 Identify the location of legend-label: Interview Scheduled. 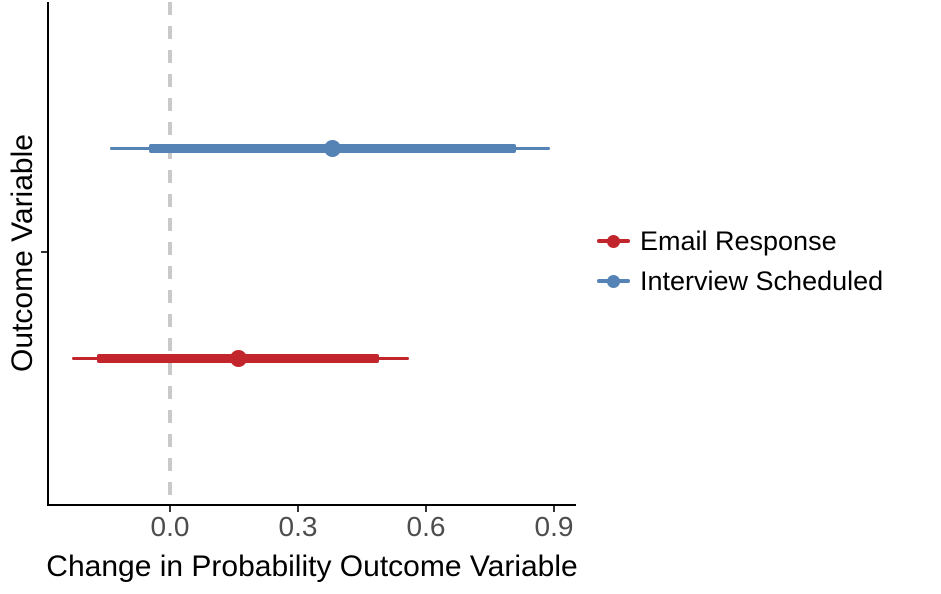
(762, 280).